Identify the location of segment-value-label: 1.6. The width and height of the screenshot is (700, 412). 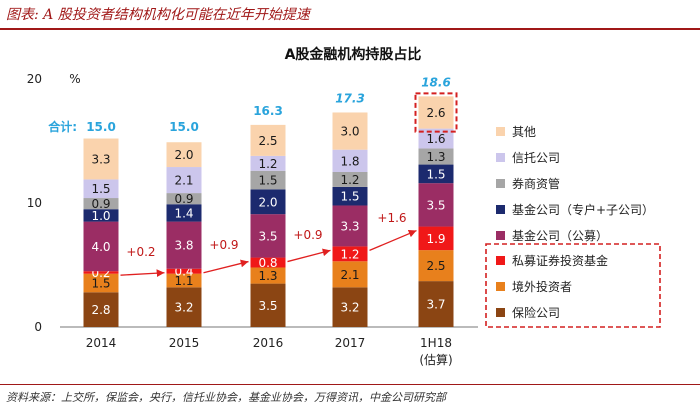
(435, 139).